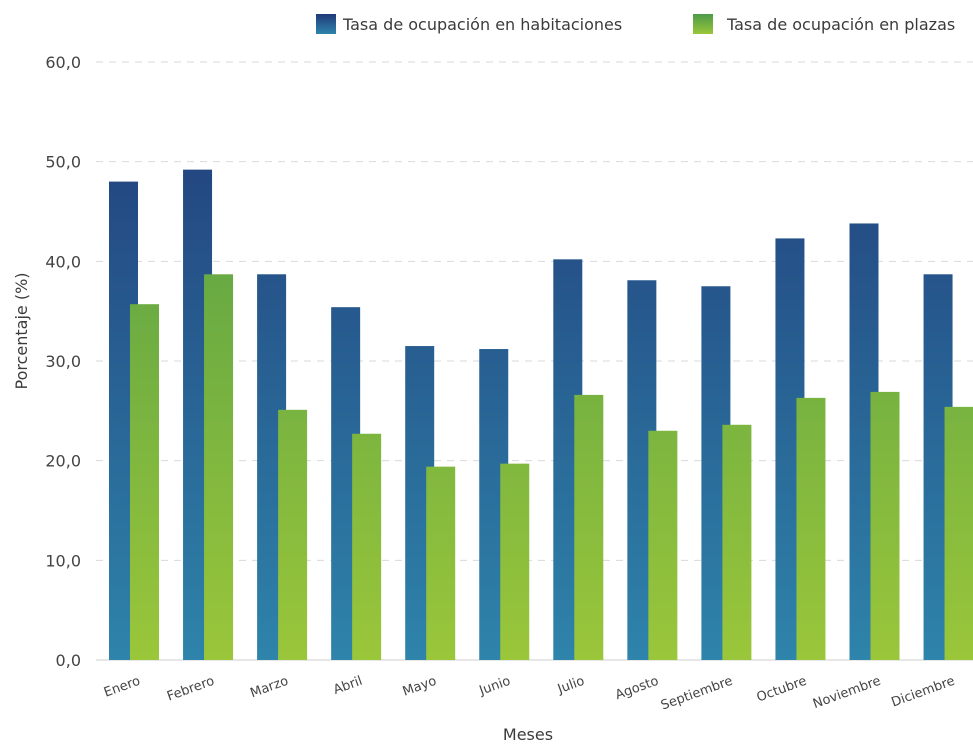  Describe the element at coordinates (441, 563) in the screenshot. I see `bar-plazas-mayo` at that location.